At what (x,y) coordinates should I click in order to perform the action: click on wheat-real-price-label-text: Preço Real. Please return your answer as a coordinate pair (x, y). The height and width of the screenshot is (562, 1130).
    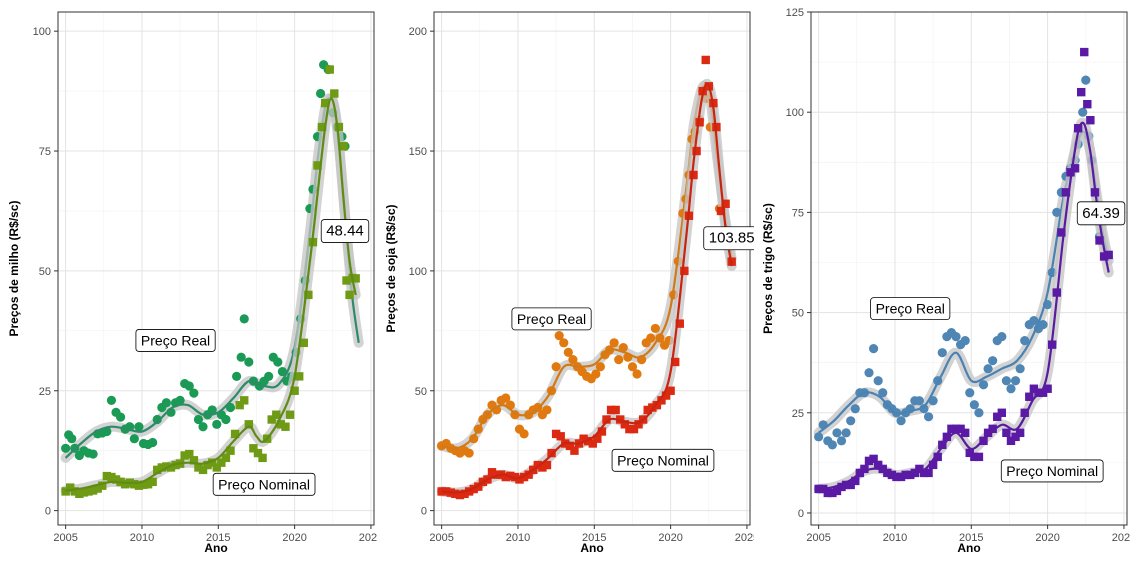
    Looking at the image, I should click on (910, 309).